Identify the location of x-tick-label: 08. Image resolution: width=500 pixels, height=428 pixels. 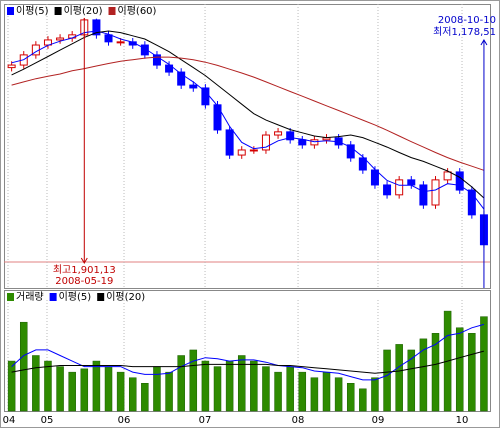
(298, 420).